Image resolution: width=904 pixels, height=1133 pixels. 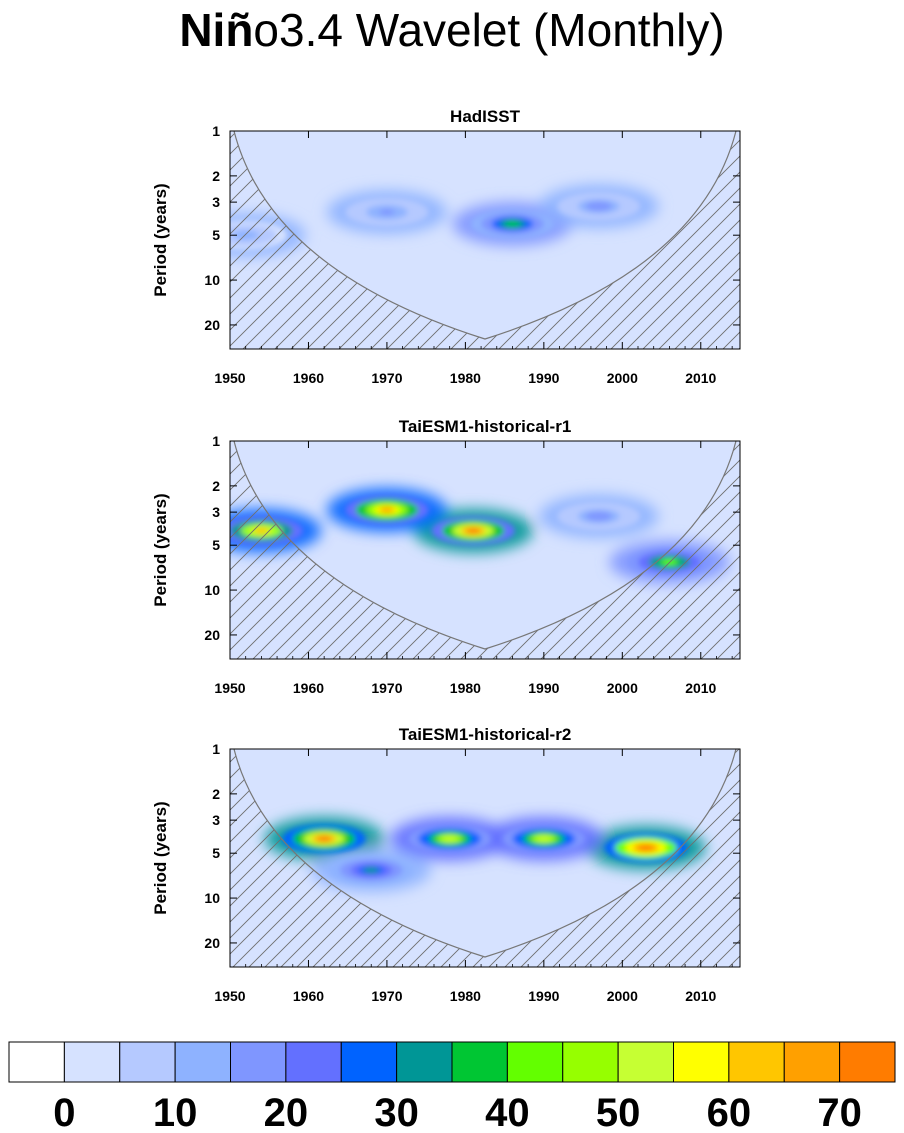 What do you see at coordinates (396, 1112) in the screenshot?
I see `colorbar-label: 30` at bounding box center [396, 1112].